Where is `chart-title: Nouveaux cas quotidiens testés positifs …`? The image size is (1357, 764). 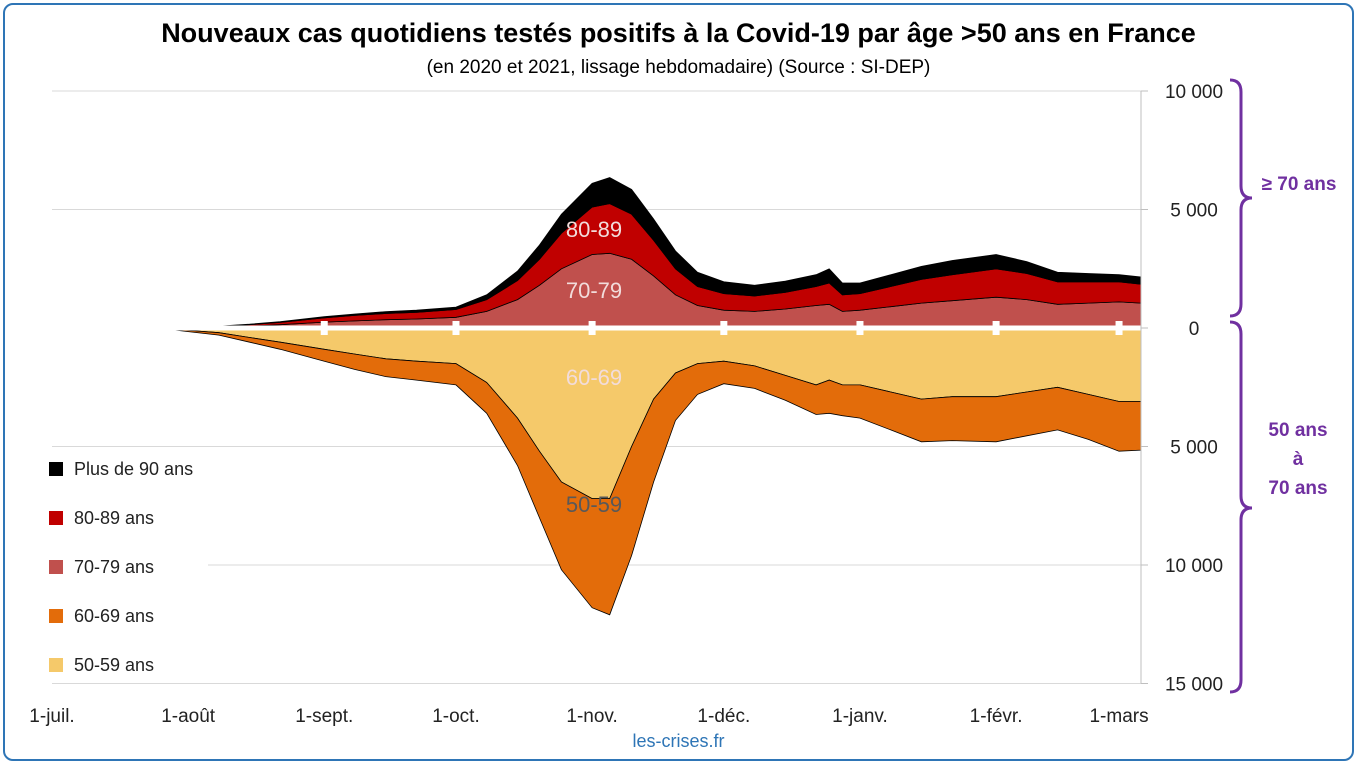 chart-title: Nouveaux cas quotidiens testés positifs … is located at coordinates (678, 33).